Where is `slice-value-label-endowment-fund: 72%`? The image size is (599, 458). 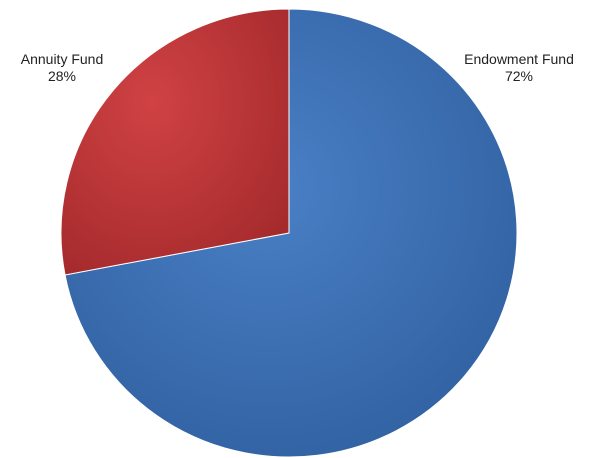
slice-value-label-endowment-fund: 72% is located at coordinates (519, 76).